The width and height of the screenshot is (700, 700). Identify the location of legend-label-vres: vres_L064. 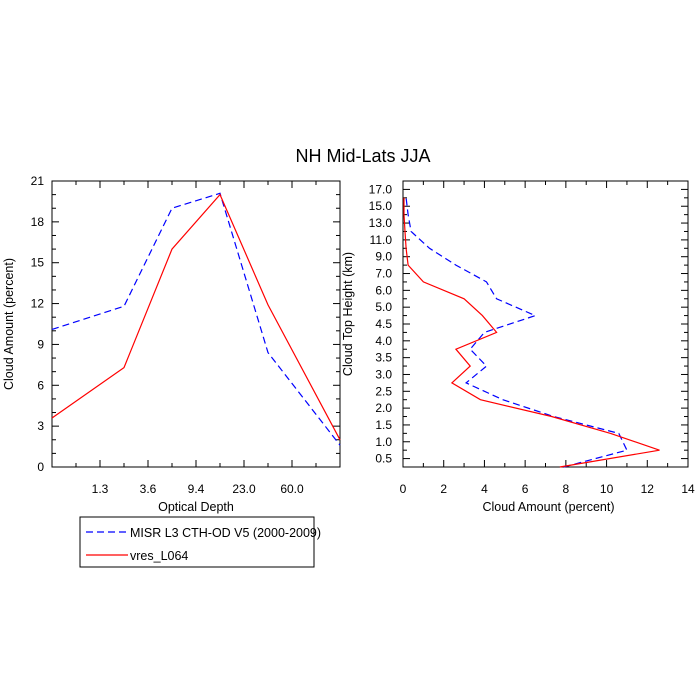
(159, 556).